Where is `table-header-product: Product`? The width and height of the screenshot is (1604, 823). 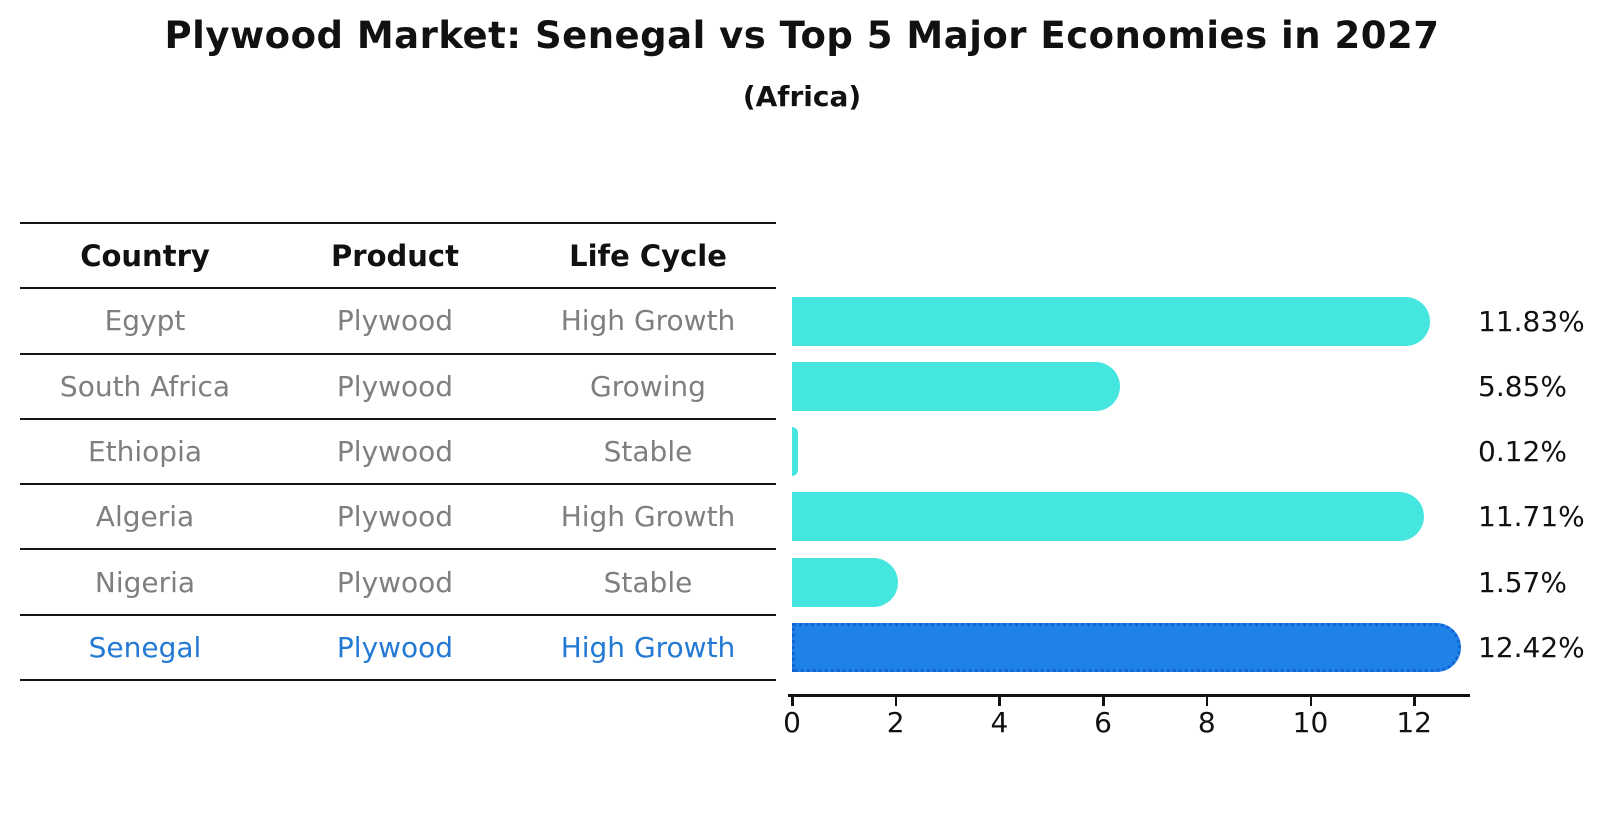
table-header-product: Product is located at coordinates (395, 255).